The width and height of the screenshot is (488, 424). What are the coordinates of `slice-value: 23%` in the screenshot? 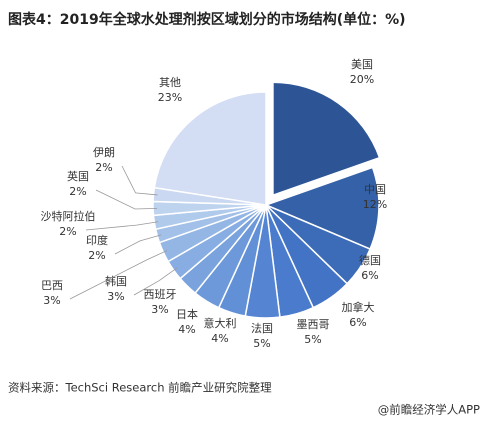 It's located at (170, 97).